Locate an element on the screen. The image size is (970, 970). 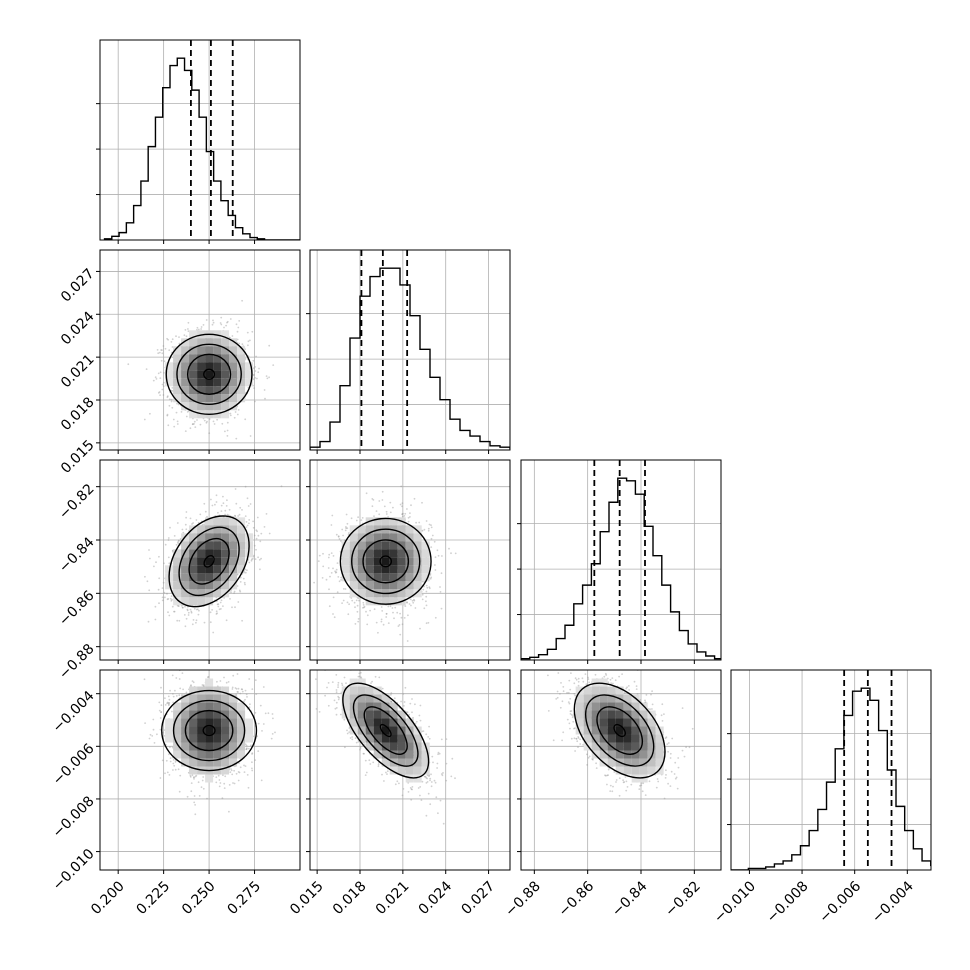
y-tick-label: −0.86 is located at coordinates (77, 609).